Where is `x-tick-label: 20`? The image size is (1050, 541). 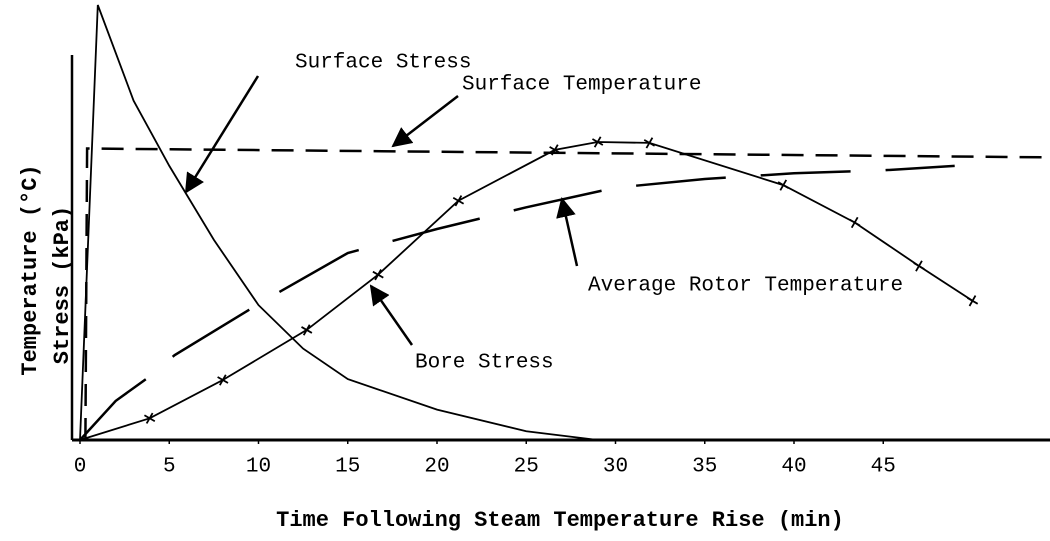
x-tick-label: 20 is located at coordinates (436, 467).